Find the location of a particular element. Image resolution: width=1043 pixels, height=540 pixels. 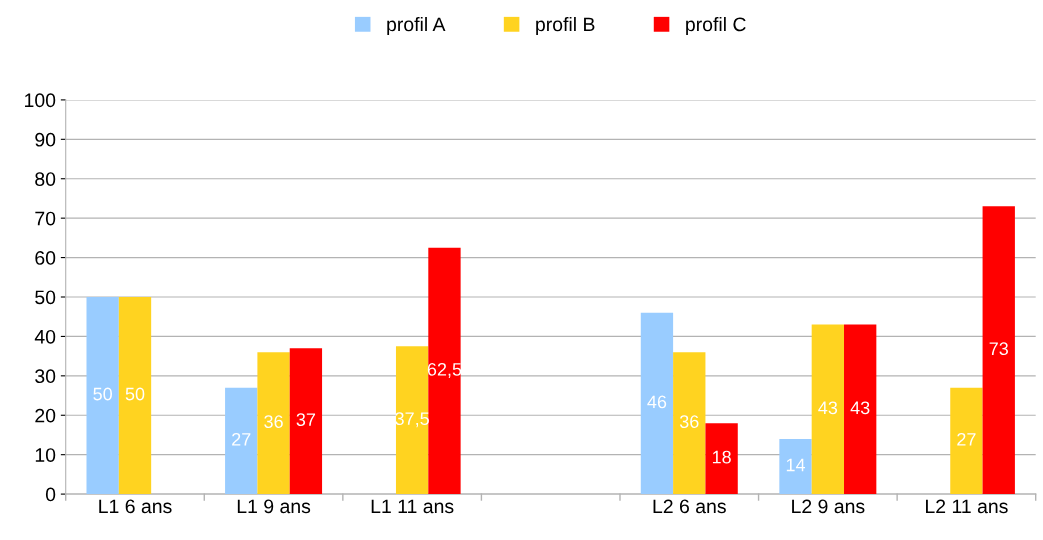

x-tick-label: L1 11 ans is located at coordinates (412, 506).